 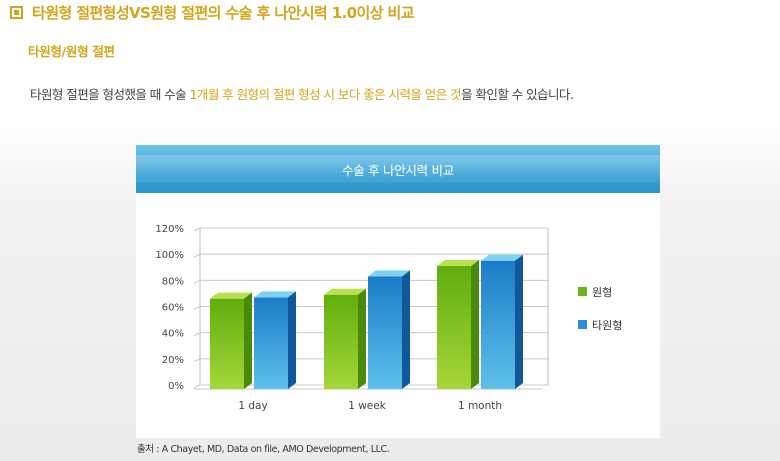 I want to click on description-pre: 타원형 절편을 형성했을 때 수술, so click(x=110, y=94).